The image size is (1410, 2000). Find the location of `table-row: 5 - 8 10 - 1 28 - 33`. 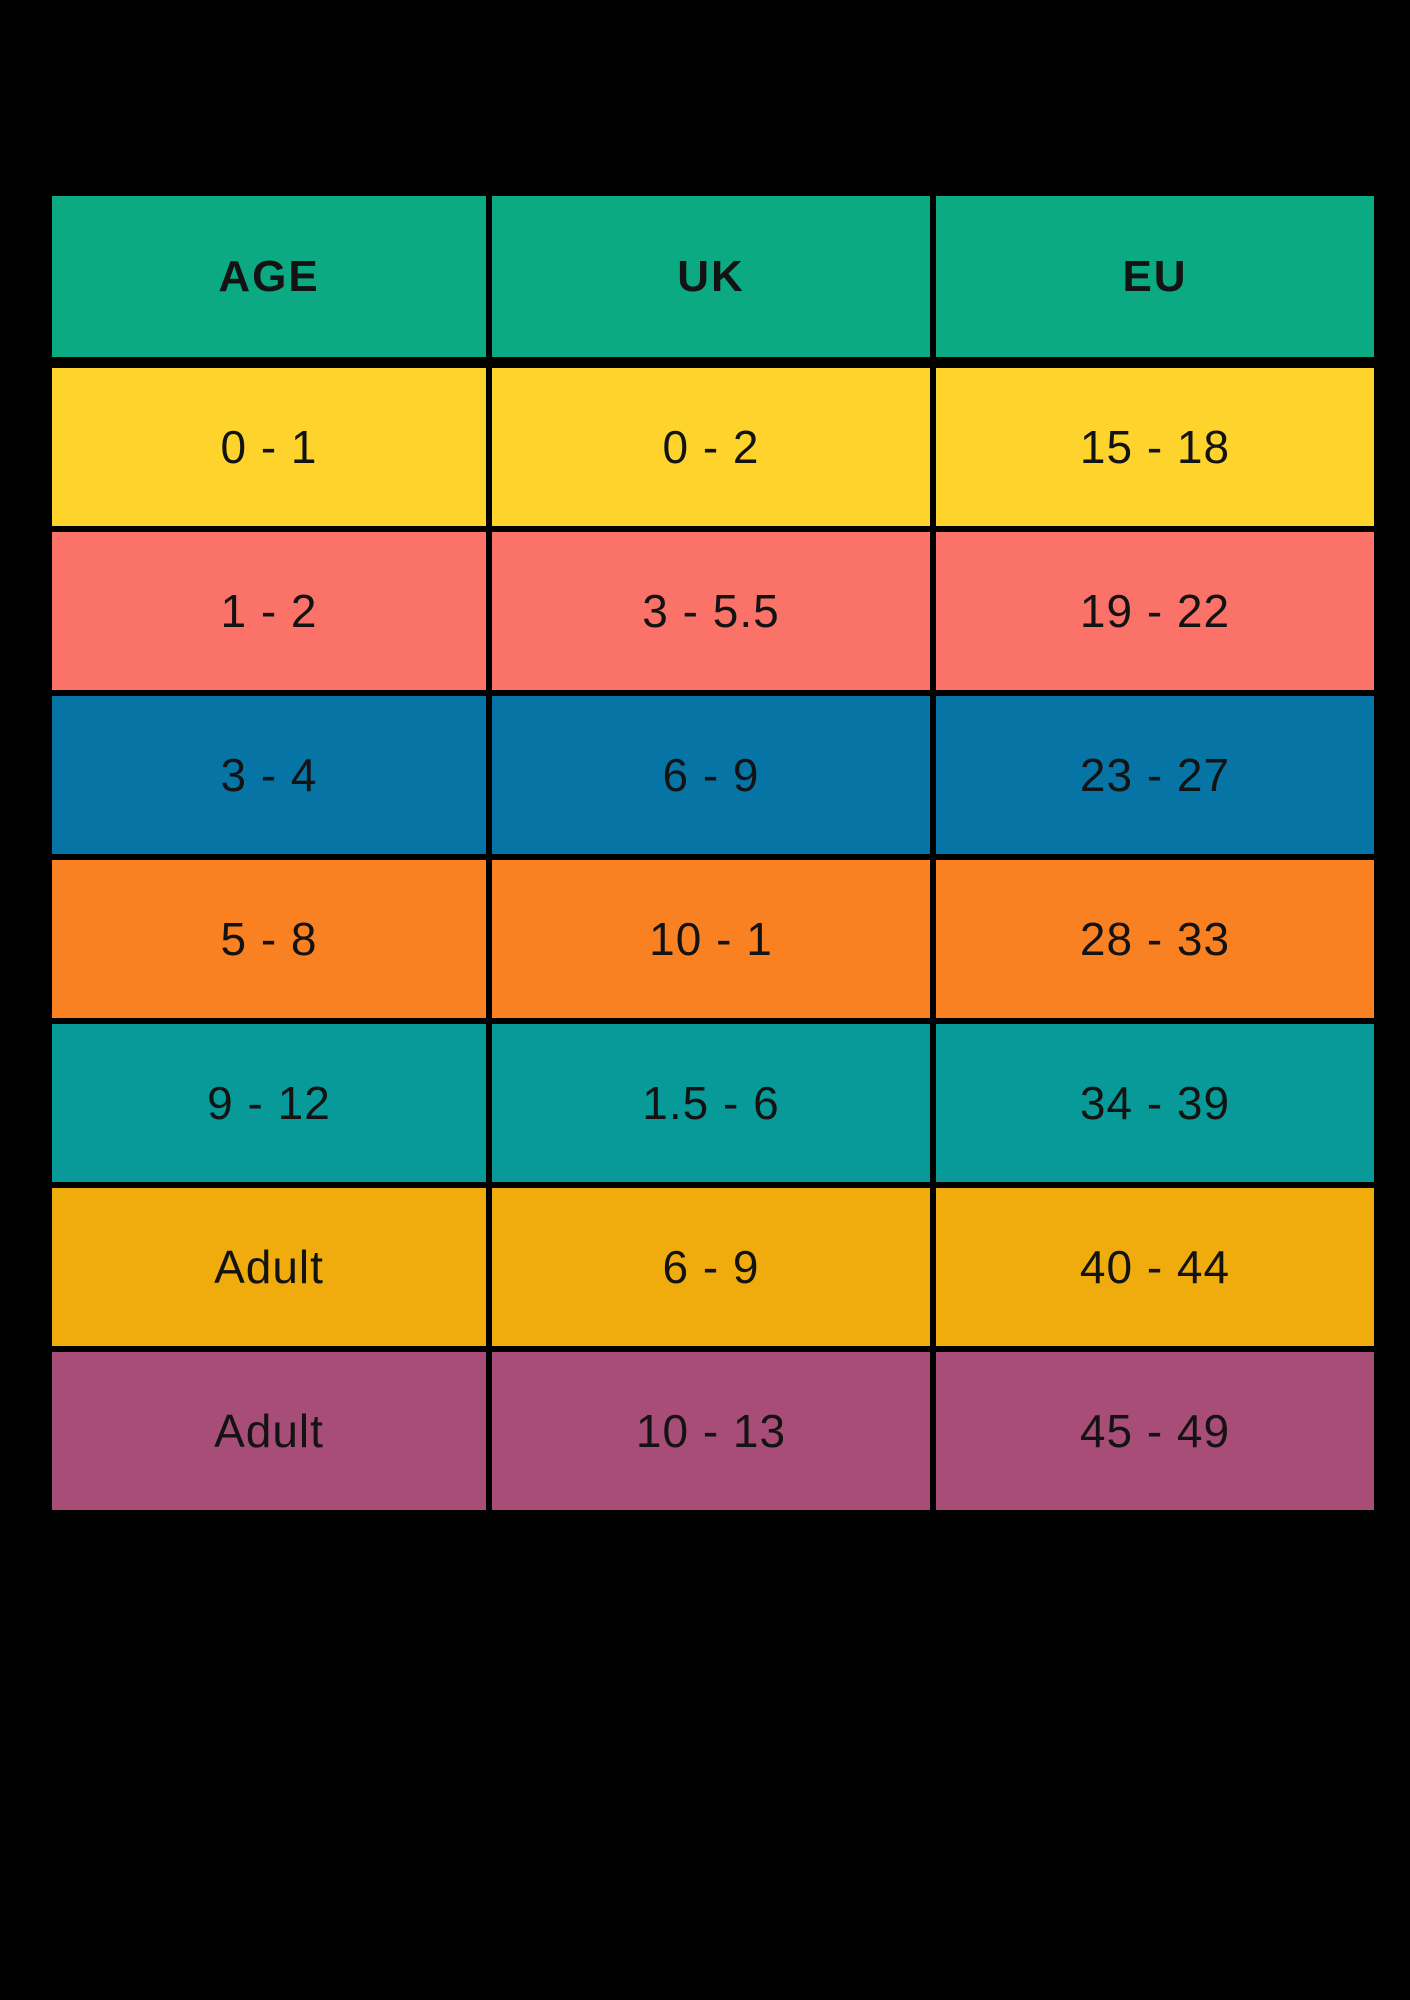

table-row: 5 - 8 10 - 1 28 - 33 is located at coordinates (713, 939).